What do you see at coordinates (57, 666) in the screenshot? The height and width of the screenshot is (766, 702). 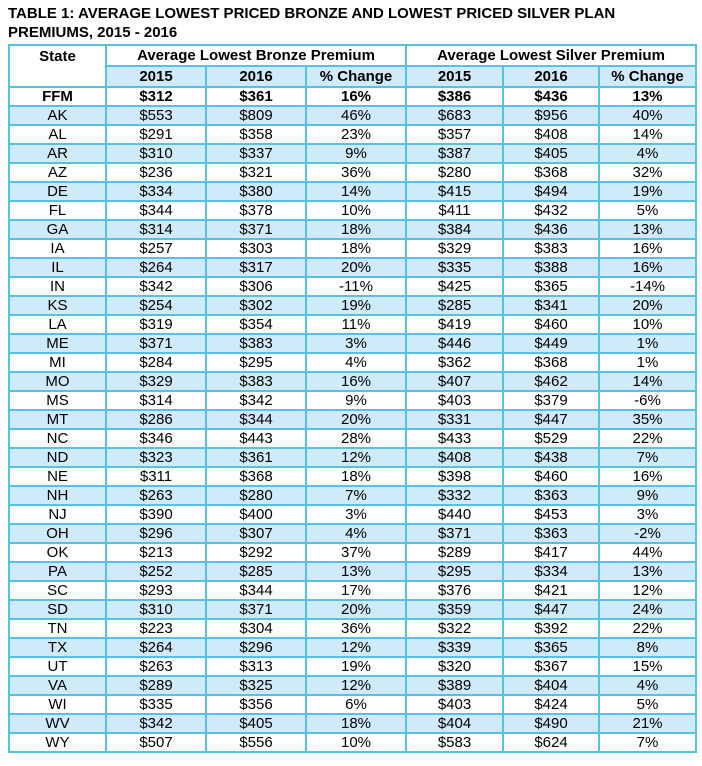 I see `cell-state: UT` at bounding box center [57, 666].